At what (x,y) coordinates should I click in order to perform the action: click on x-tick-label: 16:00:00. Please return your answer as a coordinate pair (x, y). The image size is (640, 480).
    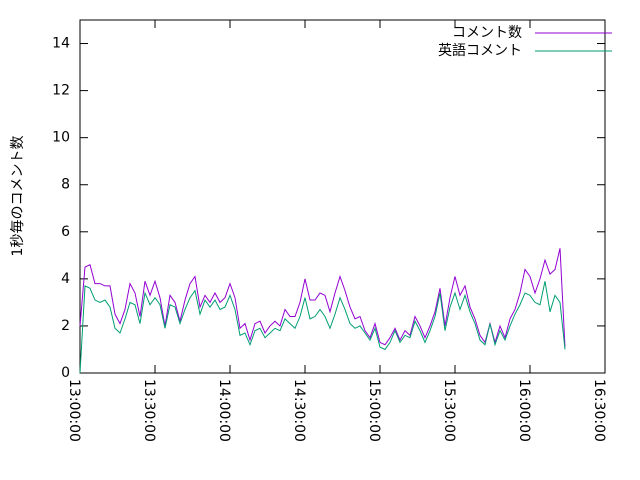
    Looking at the image, I should click on (524, 410).